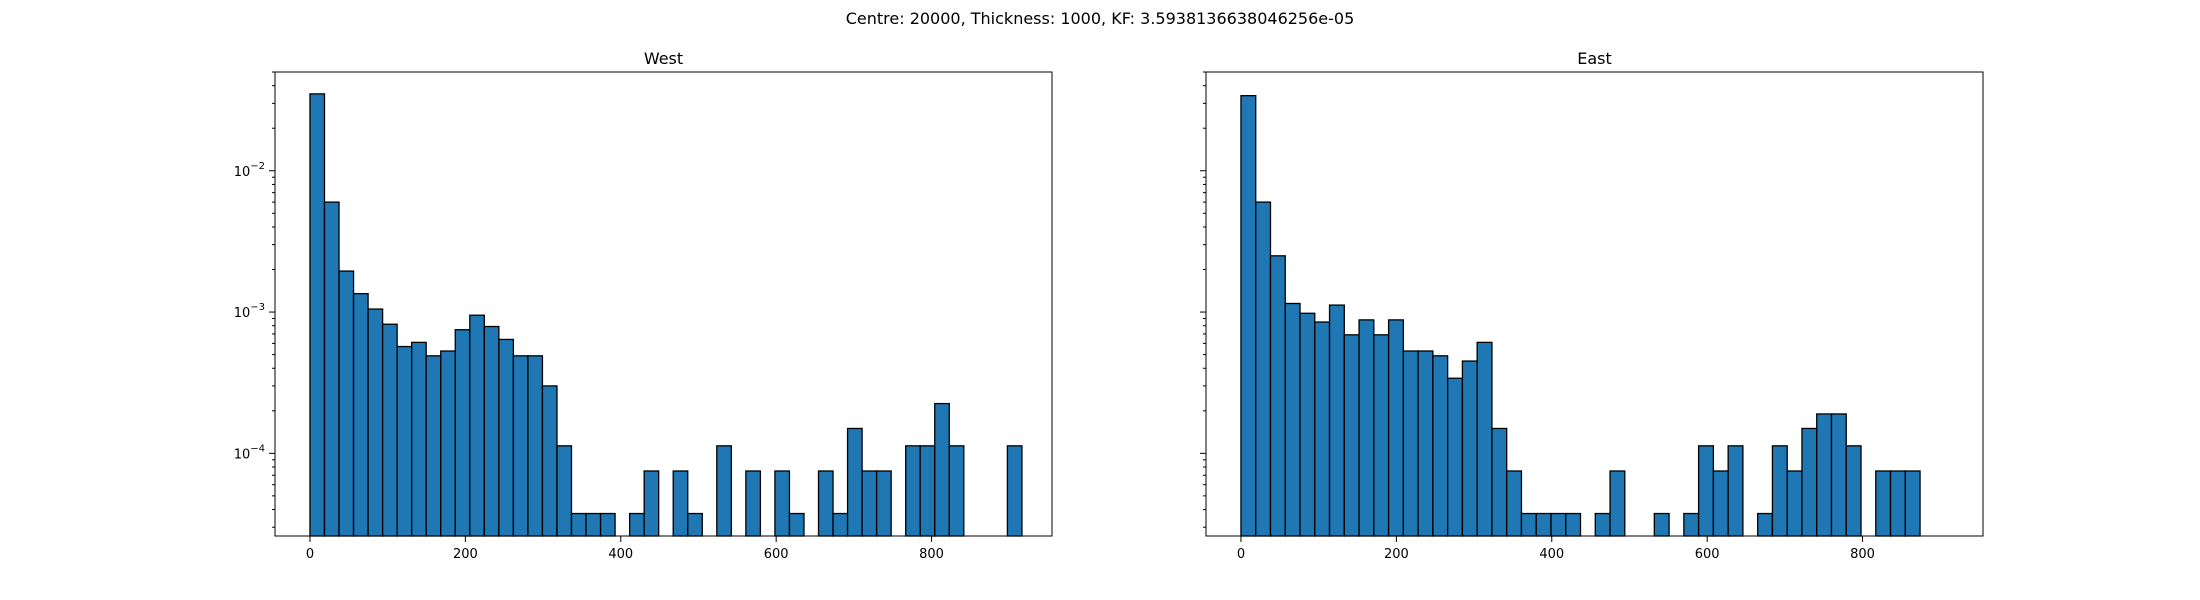  I want to click on west-xtick-label-0: 0, so click(310, 554).